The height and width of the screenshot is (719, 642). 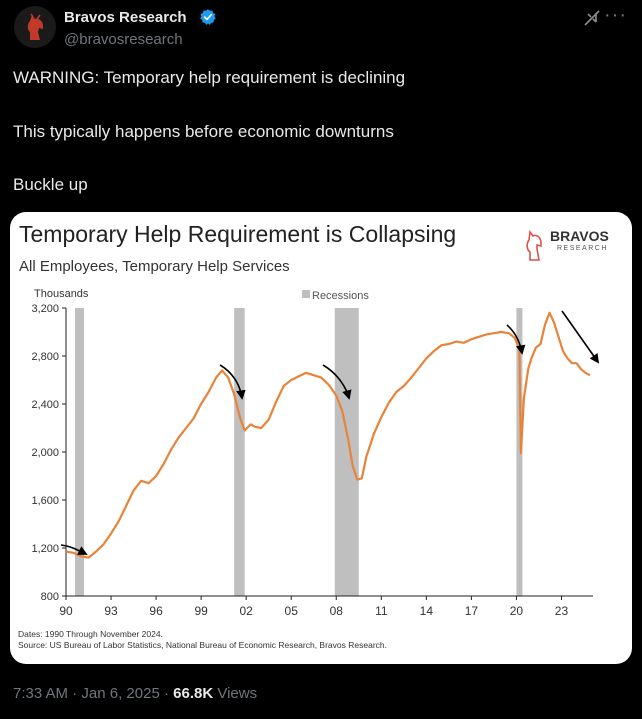 I want to click on tweet-time: 7:33 AM, so click(x=41, y=693).